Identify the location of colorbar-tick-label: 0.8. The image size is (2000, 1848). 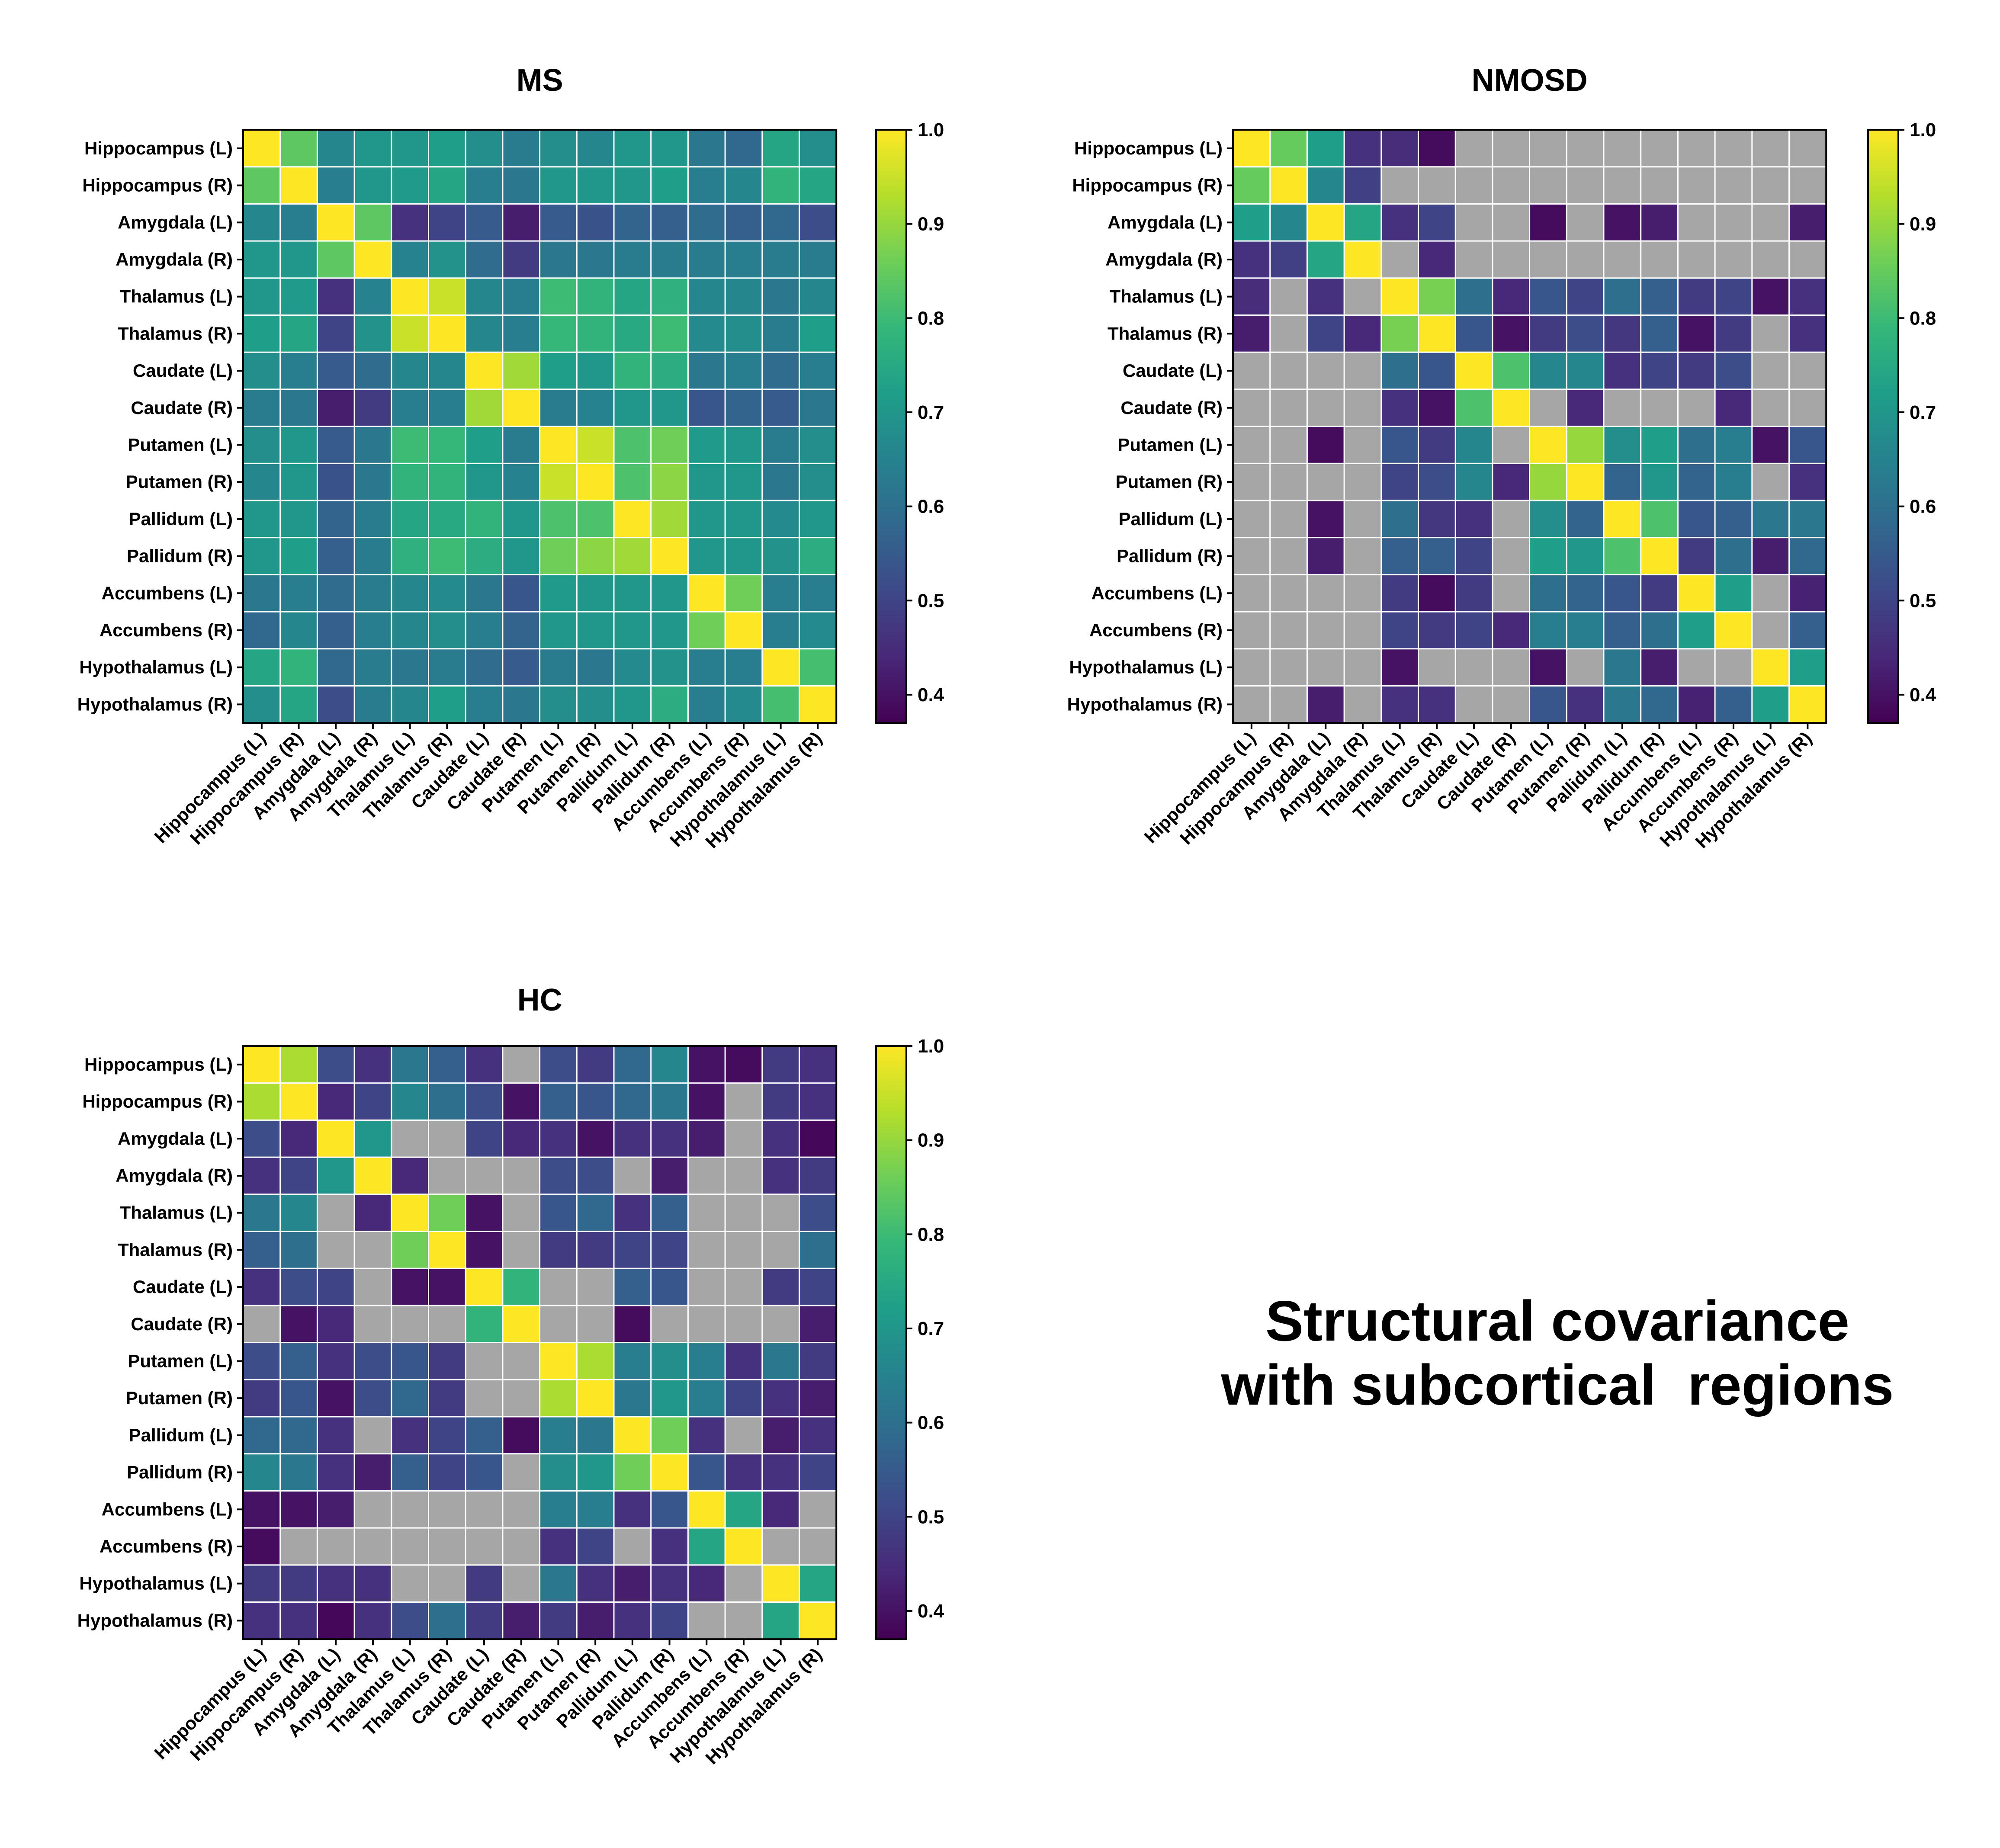
(931, 1234).